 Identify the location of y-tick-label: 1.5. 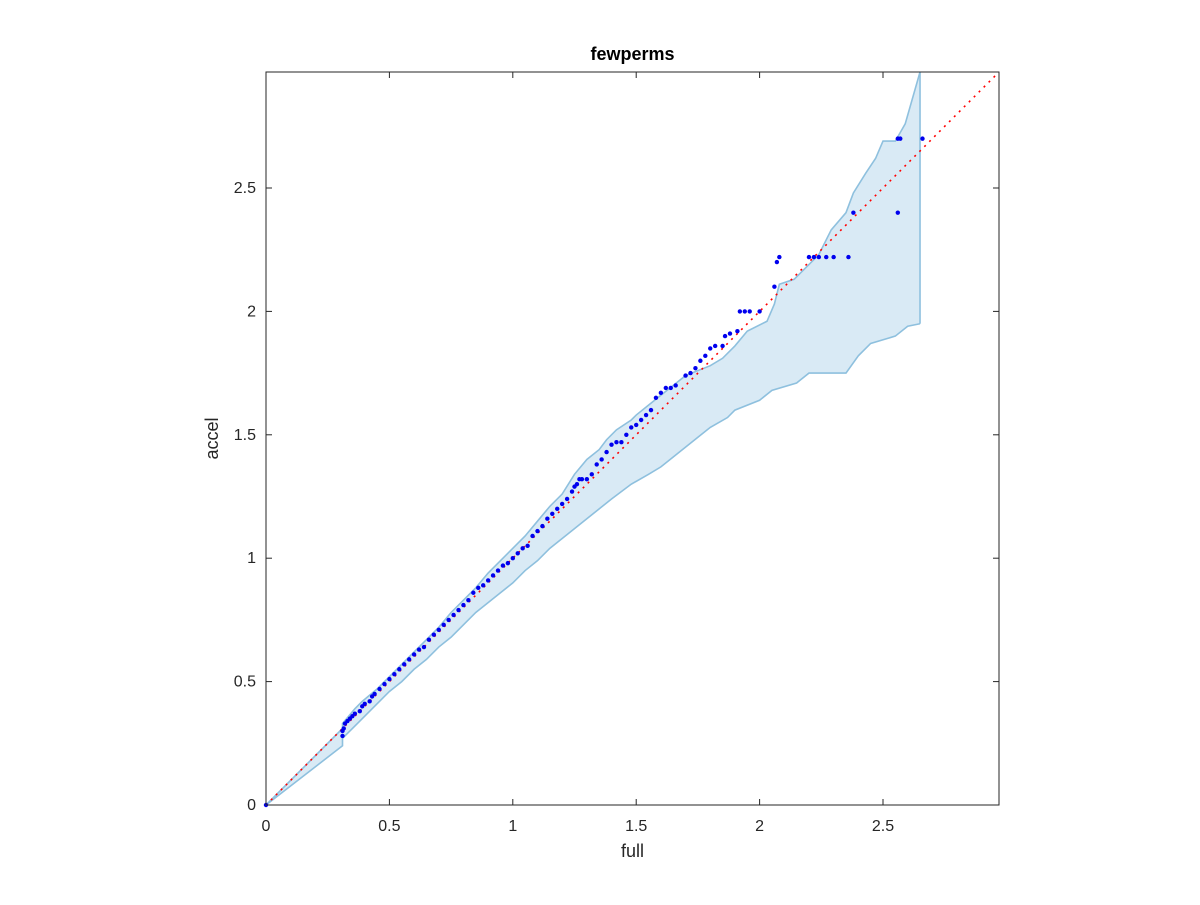
(245, 435).